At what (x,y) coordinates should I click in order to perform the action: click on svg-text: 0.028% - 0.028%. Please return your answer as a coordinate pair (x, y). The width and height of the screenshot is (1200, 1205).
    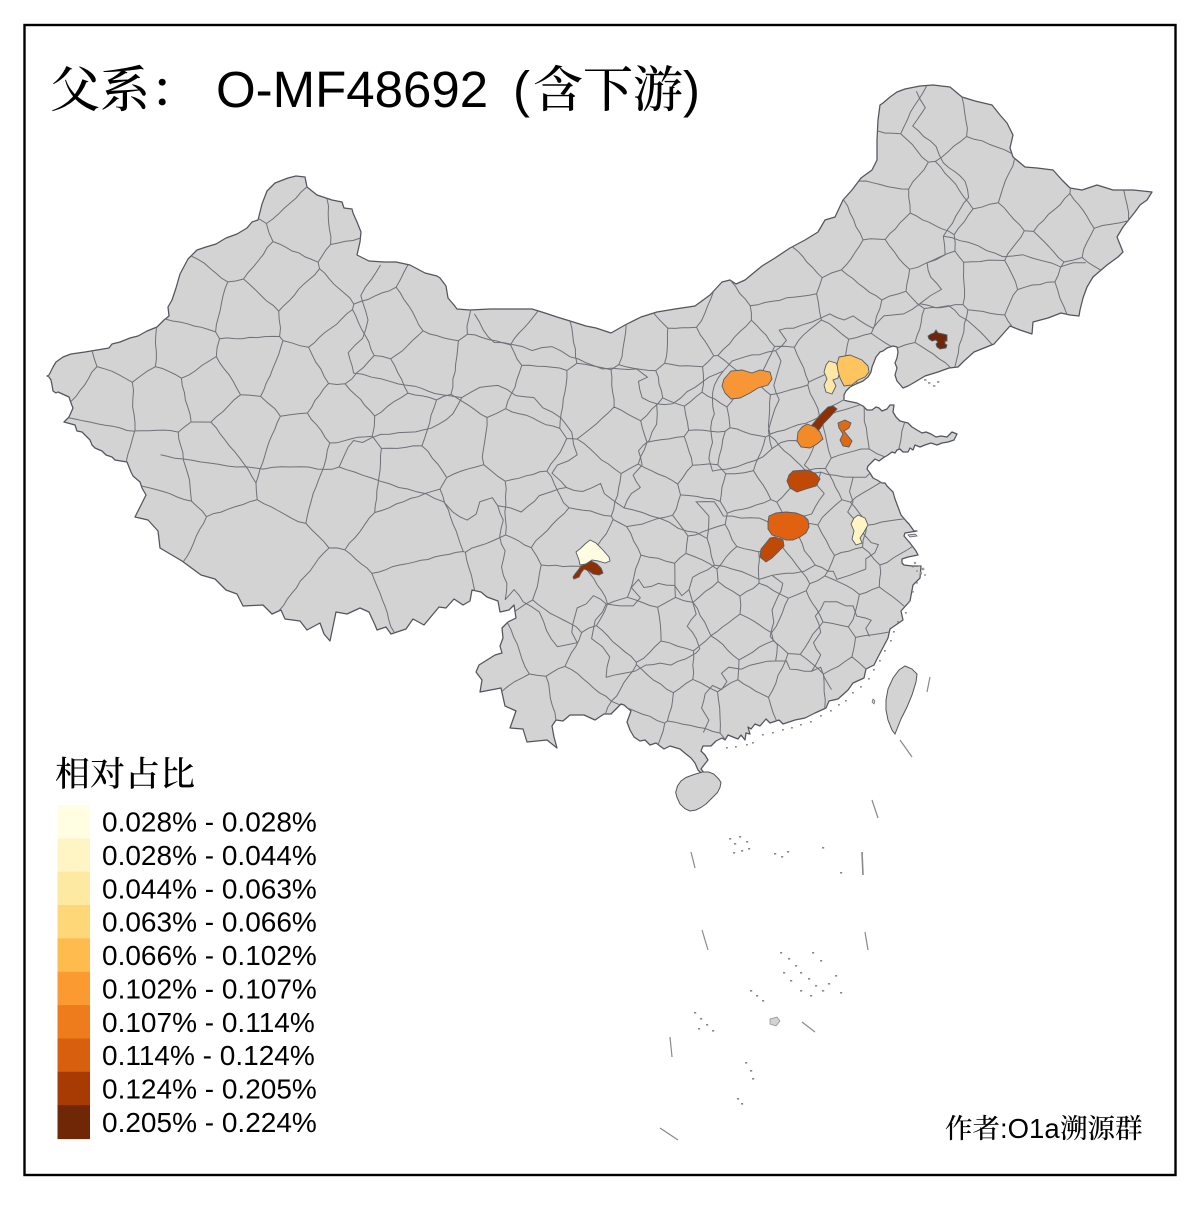
    Looking at the image, I should click on (209, 822).